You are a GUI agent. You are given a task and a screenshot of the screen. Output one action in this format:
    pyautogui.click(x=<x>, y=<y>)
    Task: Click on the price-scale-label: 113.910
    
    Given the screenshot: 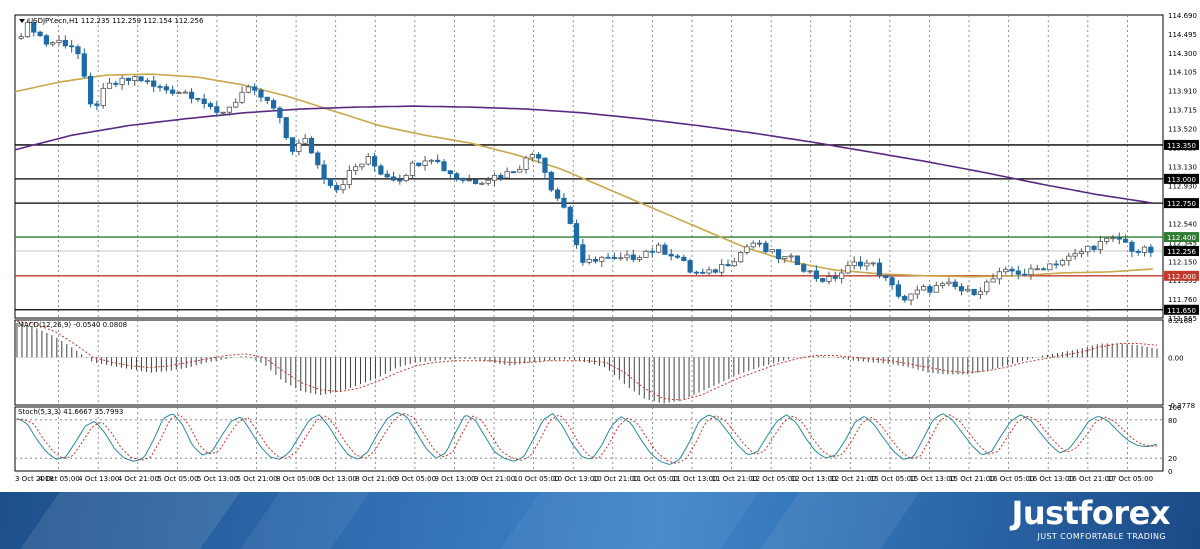 What is the action you would take?
    pyautogui.click(x=1182, y=92)
    